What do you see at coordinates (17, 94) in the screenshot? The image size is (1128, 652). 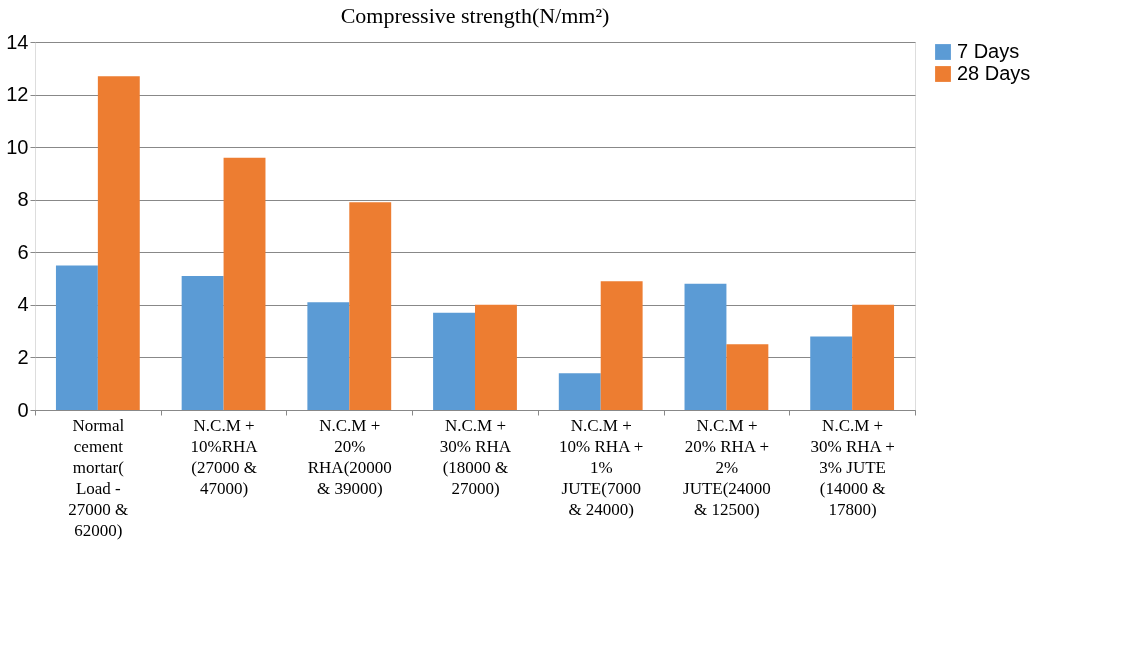 I see `y-tick-label: 12` at bounding box center [17, 94].